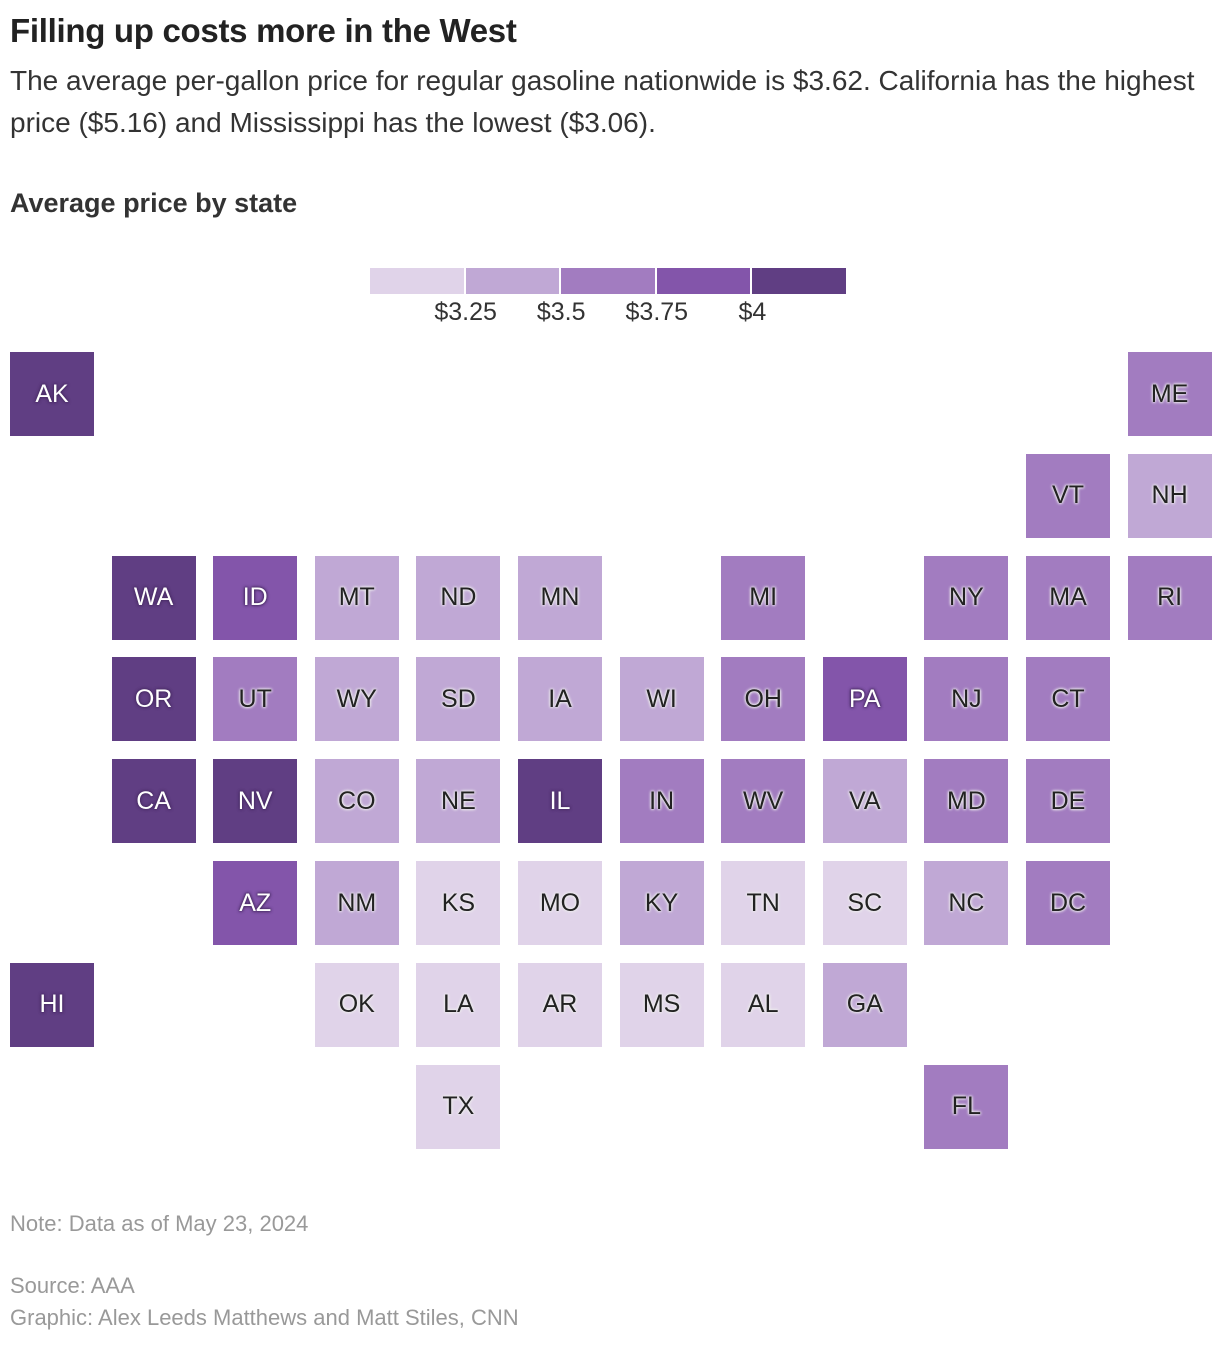 Image resolution: width=1220 pixels, height=1346 pixels. I want to click on state-tile-wi: WI, so click(661, 699).